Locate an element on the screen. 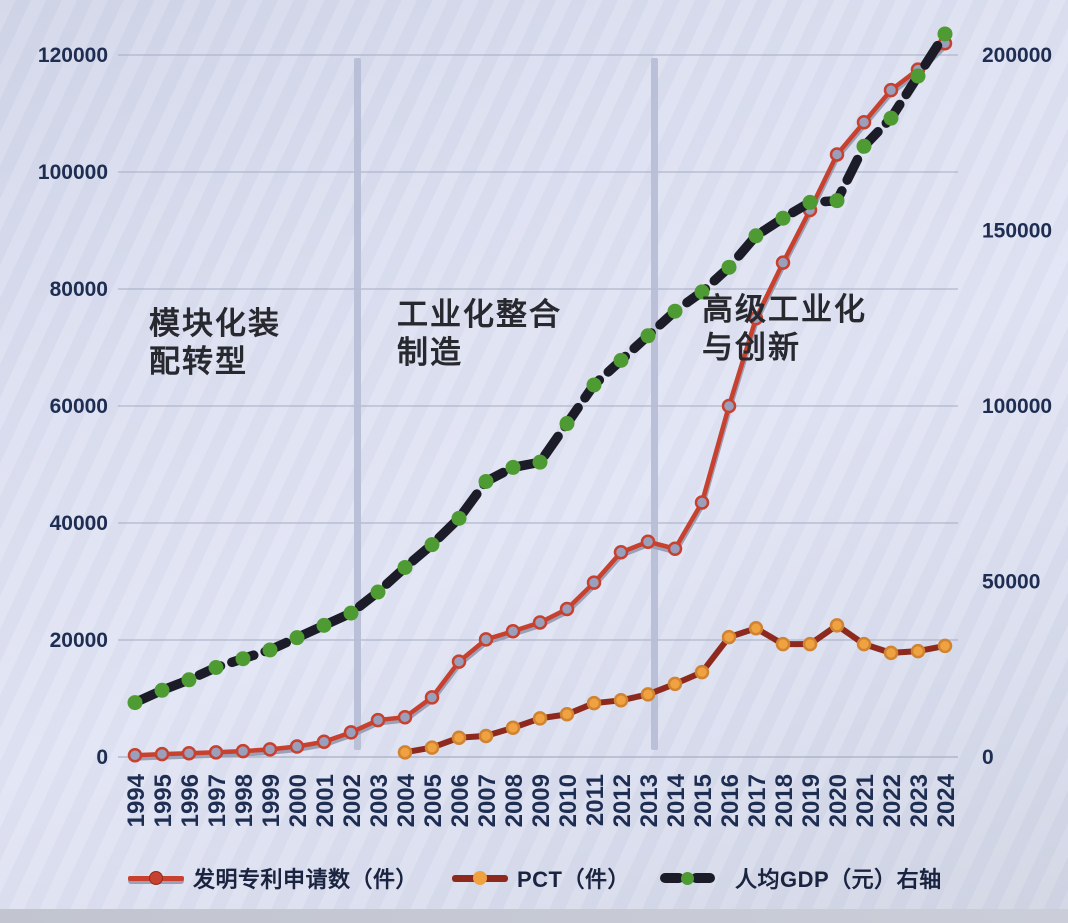 Image resolution: width=1068 pixels, height=923 pixels. x-axis-year-label: 1996 is located at coordinates (190, 800).